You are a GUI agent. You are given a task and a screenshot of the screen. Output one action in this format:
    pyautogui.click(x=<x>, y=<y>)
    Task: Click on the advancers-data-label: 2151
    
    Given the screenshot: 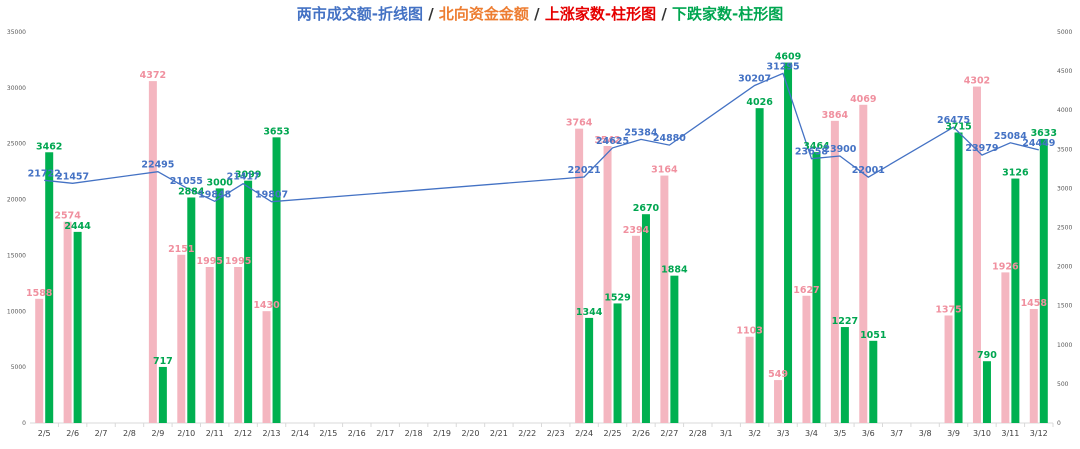 What is the action you would take?
    pyautogui.click(x=181, y=249)
    